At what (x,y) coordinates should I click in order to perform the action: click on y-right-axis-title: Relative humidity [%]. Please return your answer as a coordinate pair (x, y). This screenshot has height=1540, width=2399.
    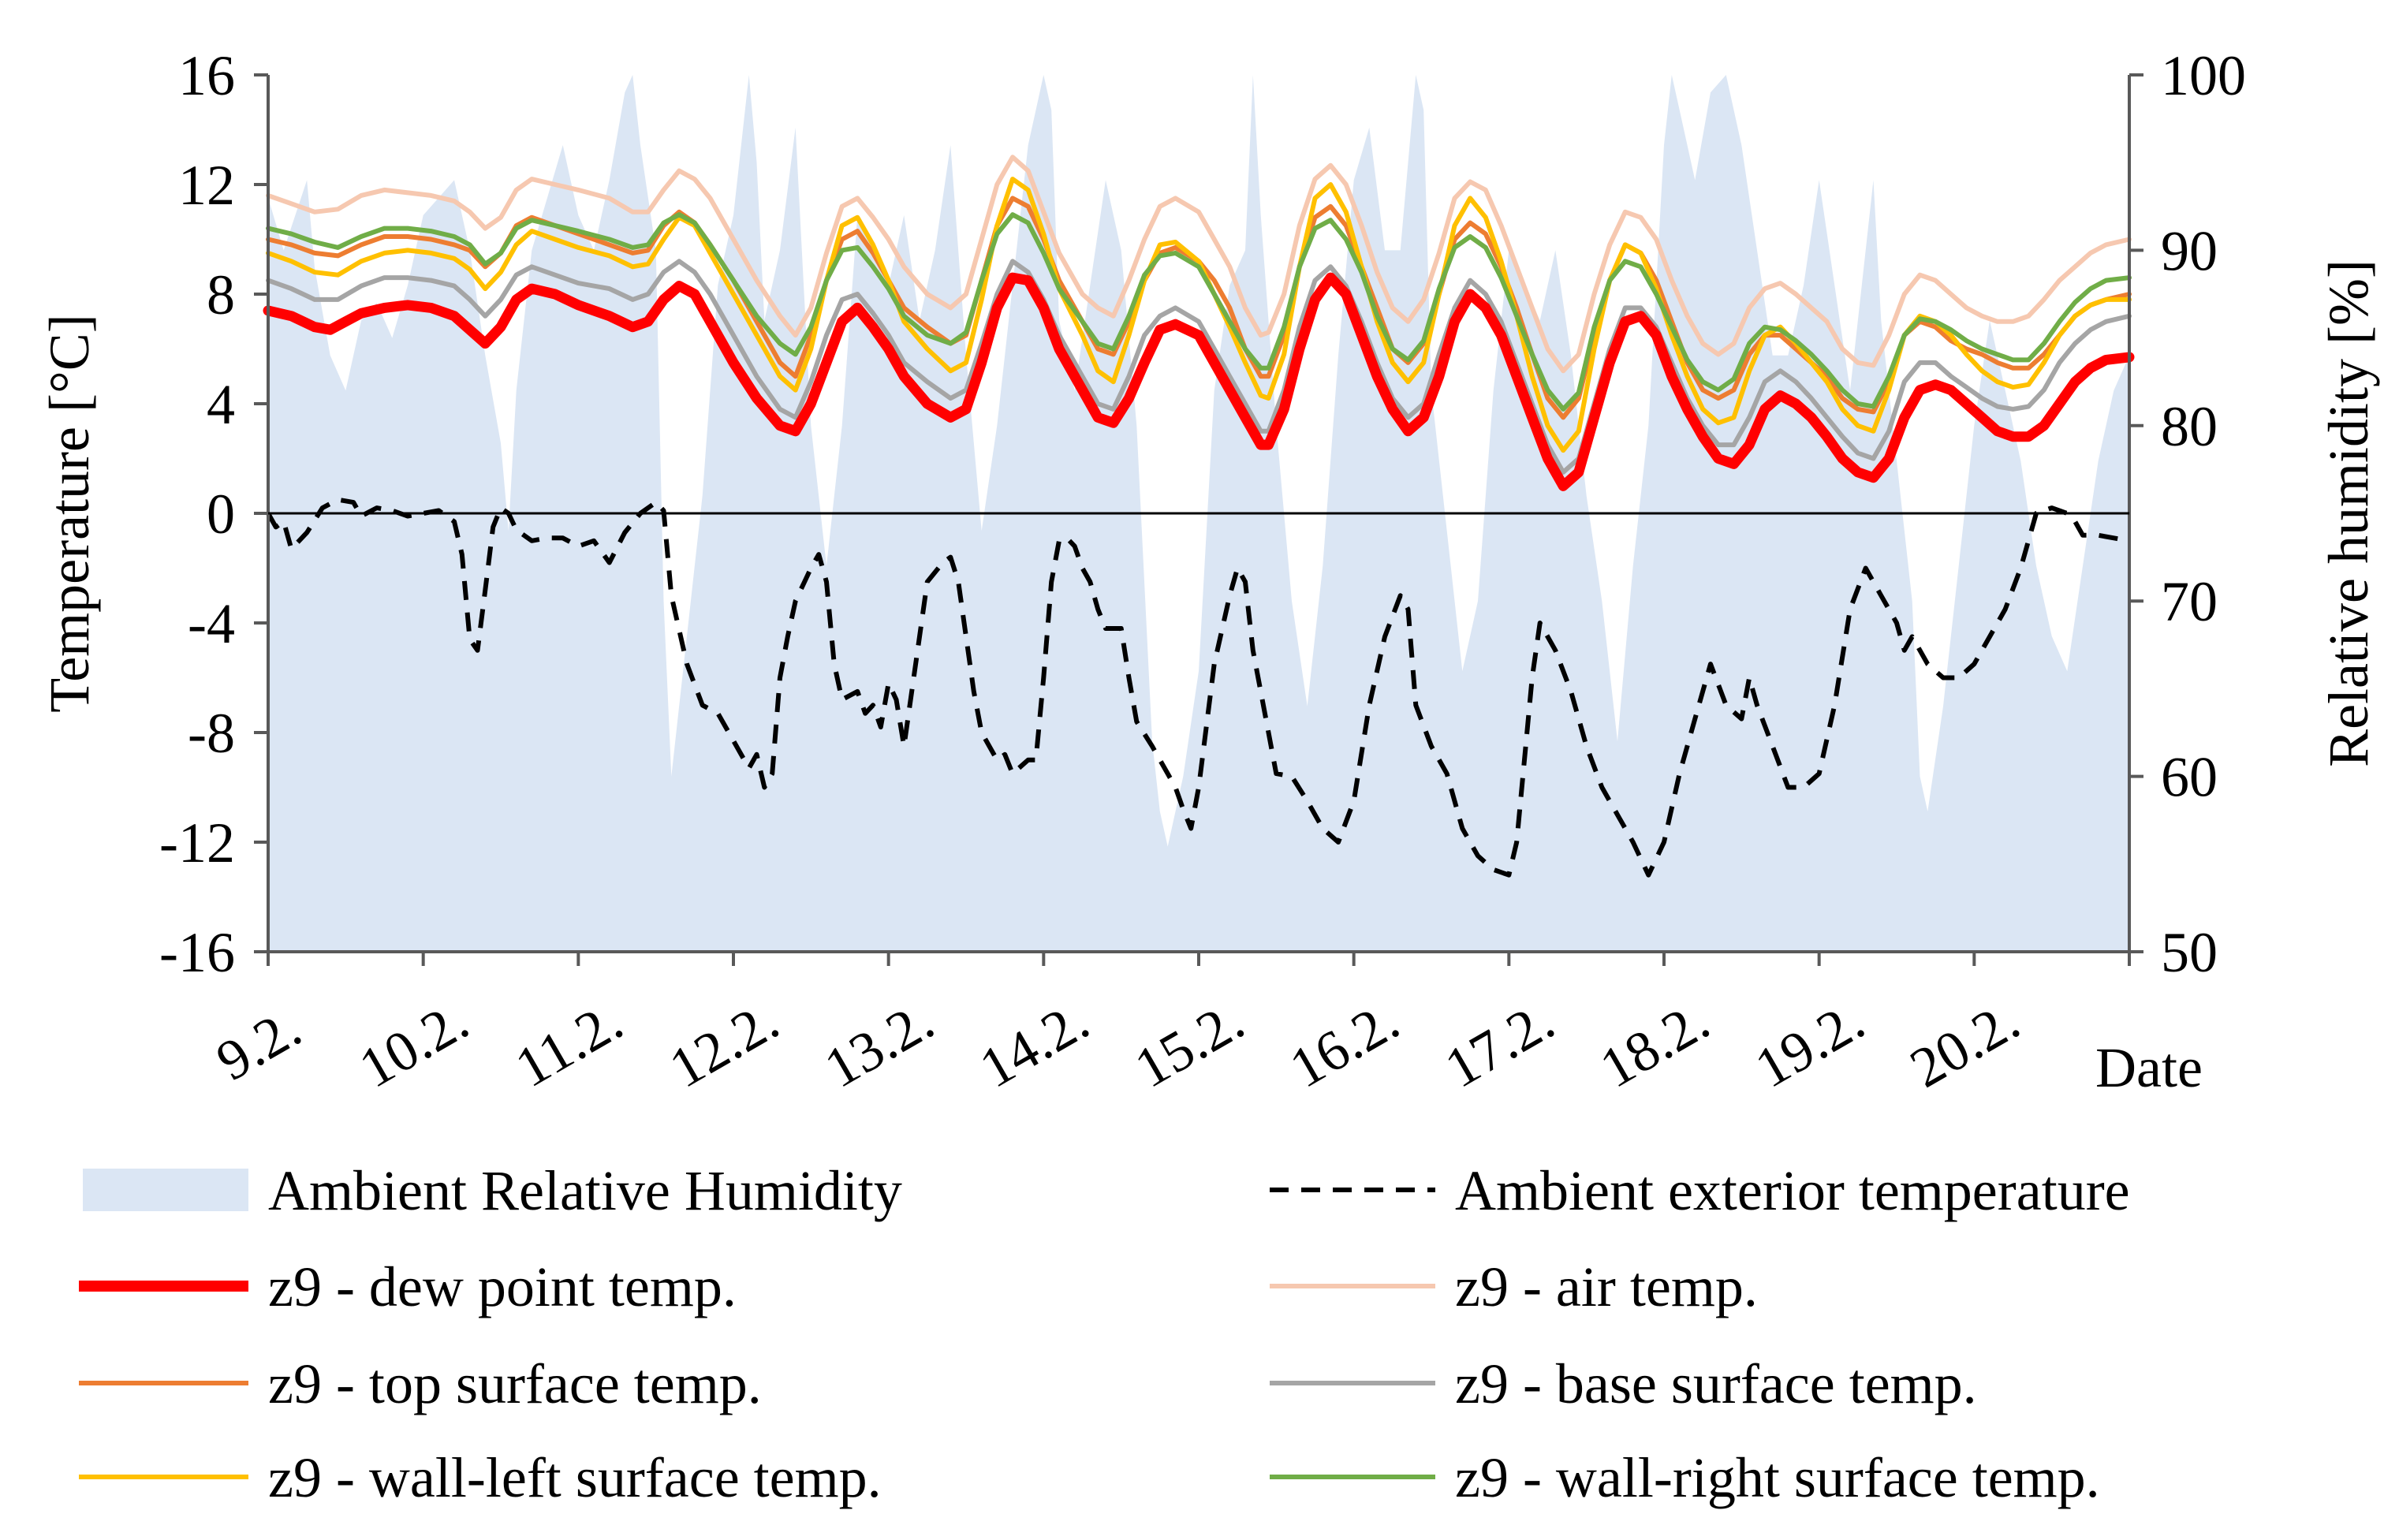
    Looking at the image, I should click on (2348, 513).